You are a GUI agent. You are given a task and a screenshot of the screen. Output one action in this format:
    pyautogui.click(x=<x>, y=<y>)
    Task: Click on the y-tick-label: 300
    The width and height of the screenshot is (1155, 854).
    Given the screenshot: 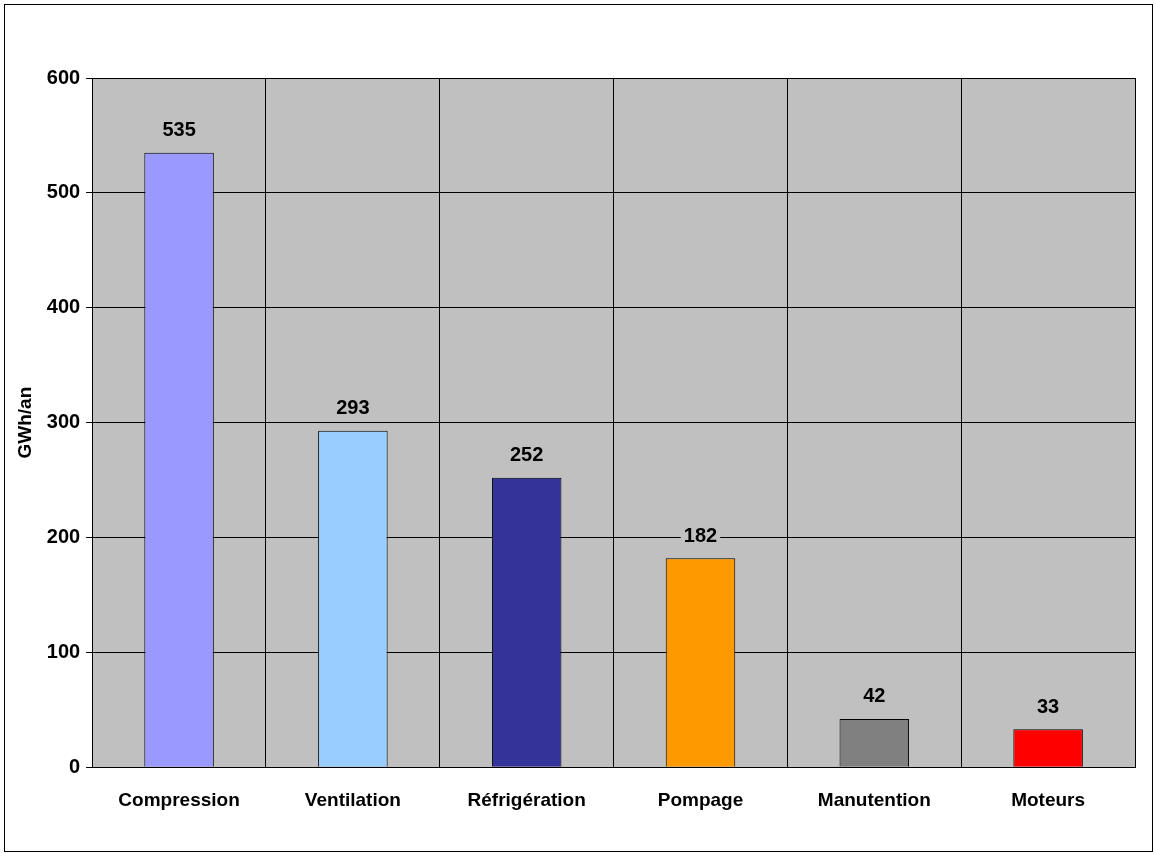 What is the action you would take?
    pyautogui.click(x=63, y=421)
    